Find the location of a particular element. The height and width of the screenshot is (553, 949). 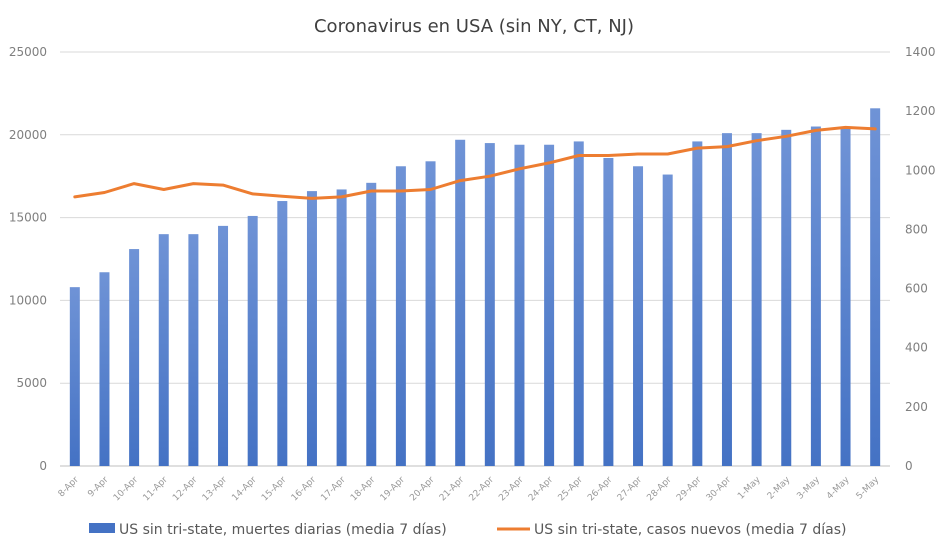

bar-27-Apr is located at coordinates (638, 316).